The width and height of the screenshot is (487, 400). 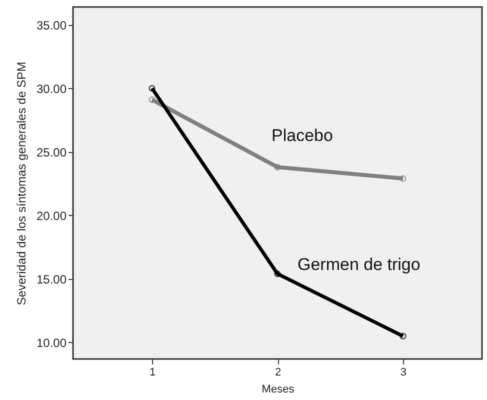 I want to click on x-tick-label: 1, so click(x=152, y=372).